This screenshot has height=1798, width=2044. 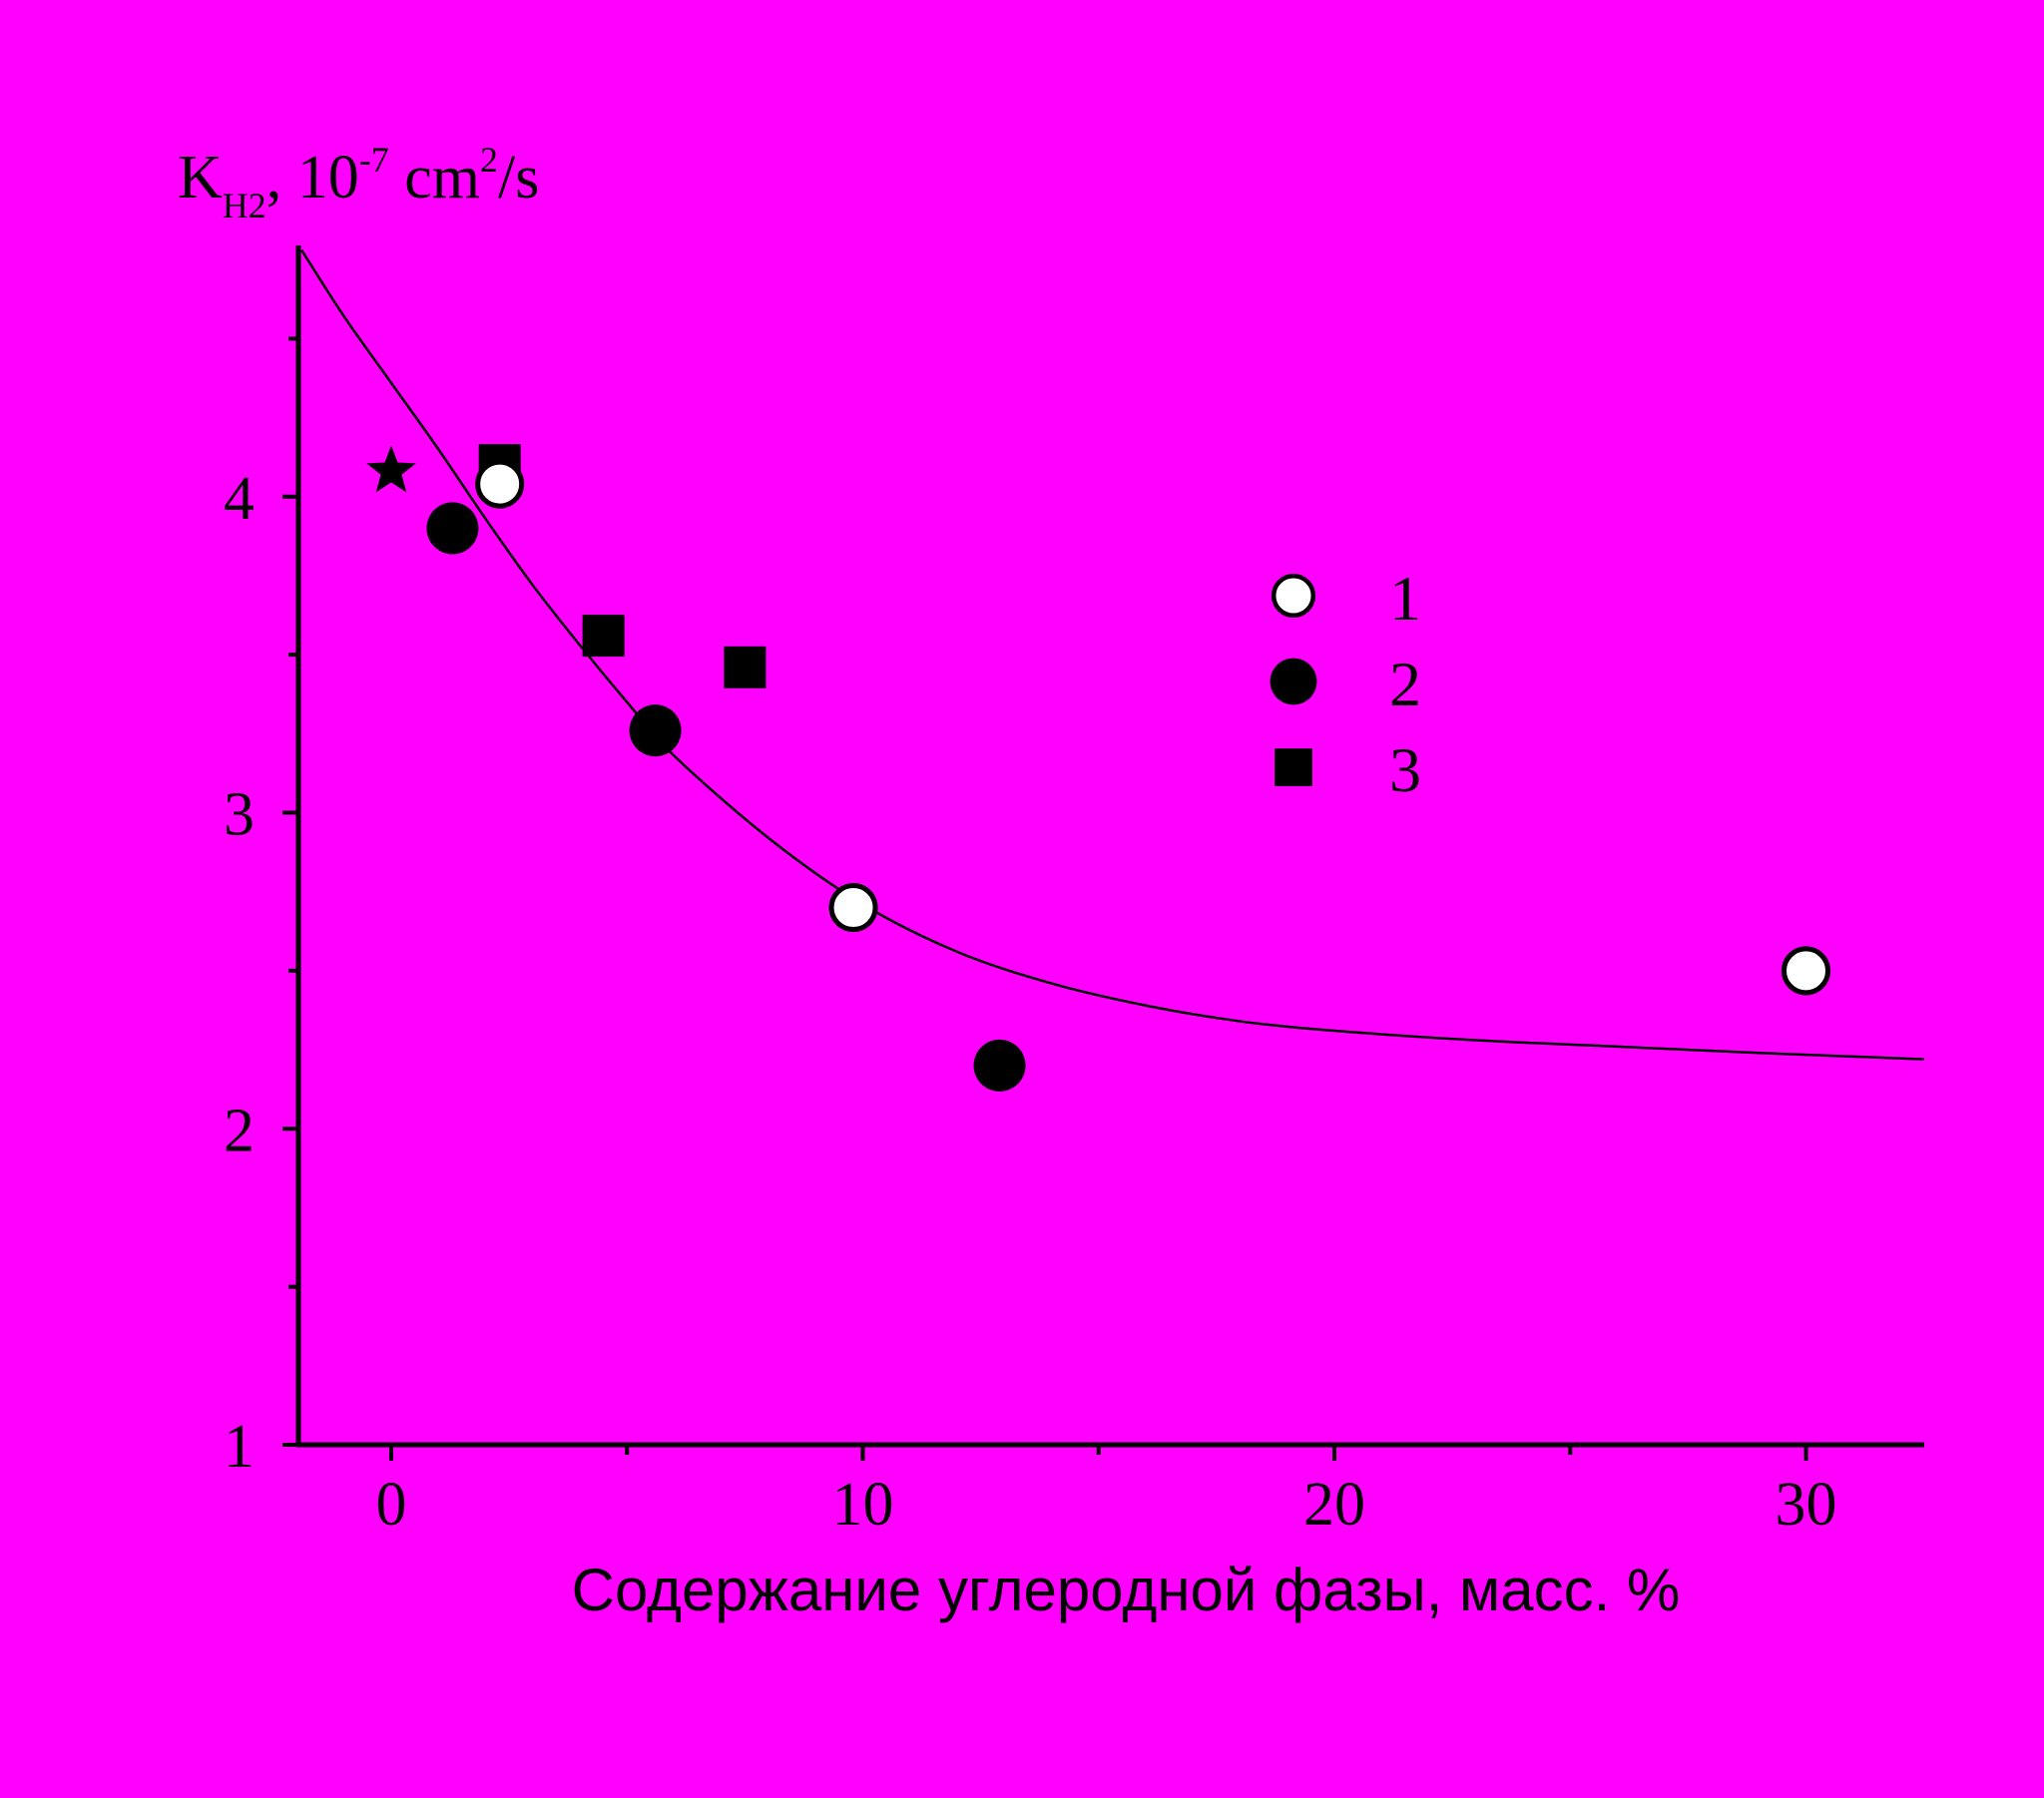 I want to click on y-label-text-c: /s, so click(x=518, y=178).